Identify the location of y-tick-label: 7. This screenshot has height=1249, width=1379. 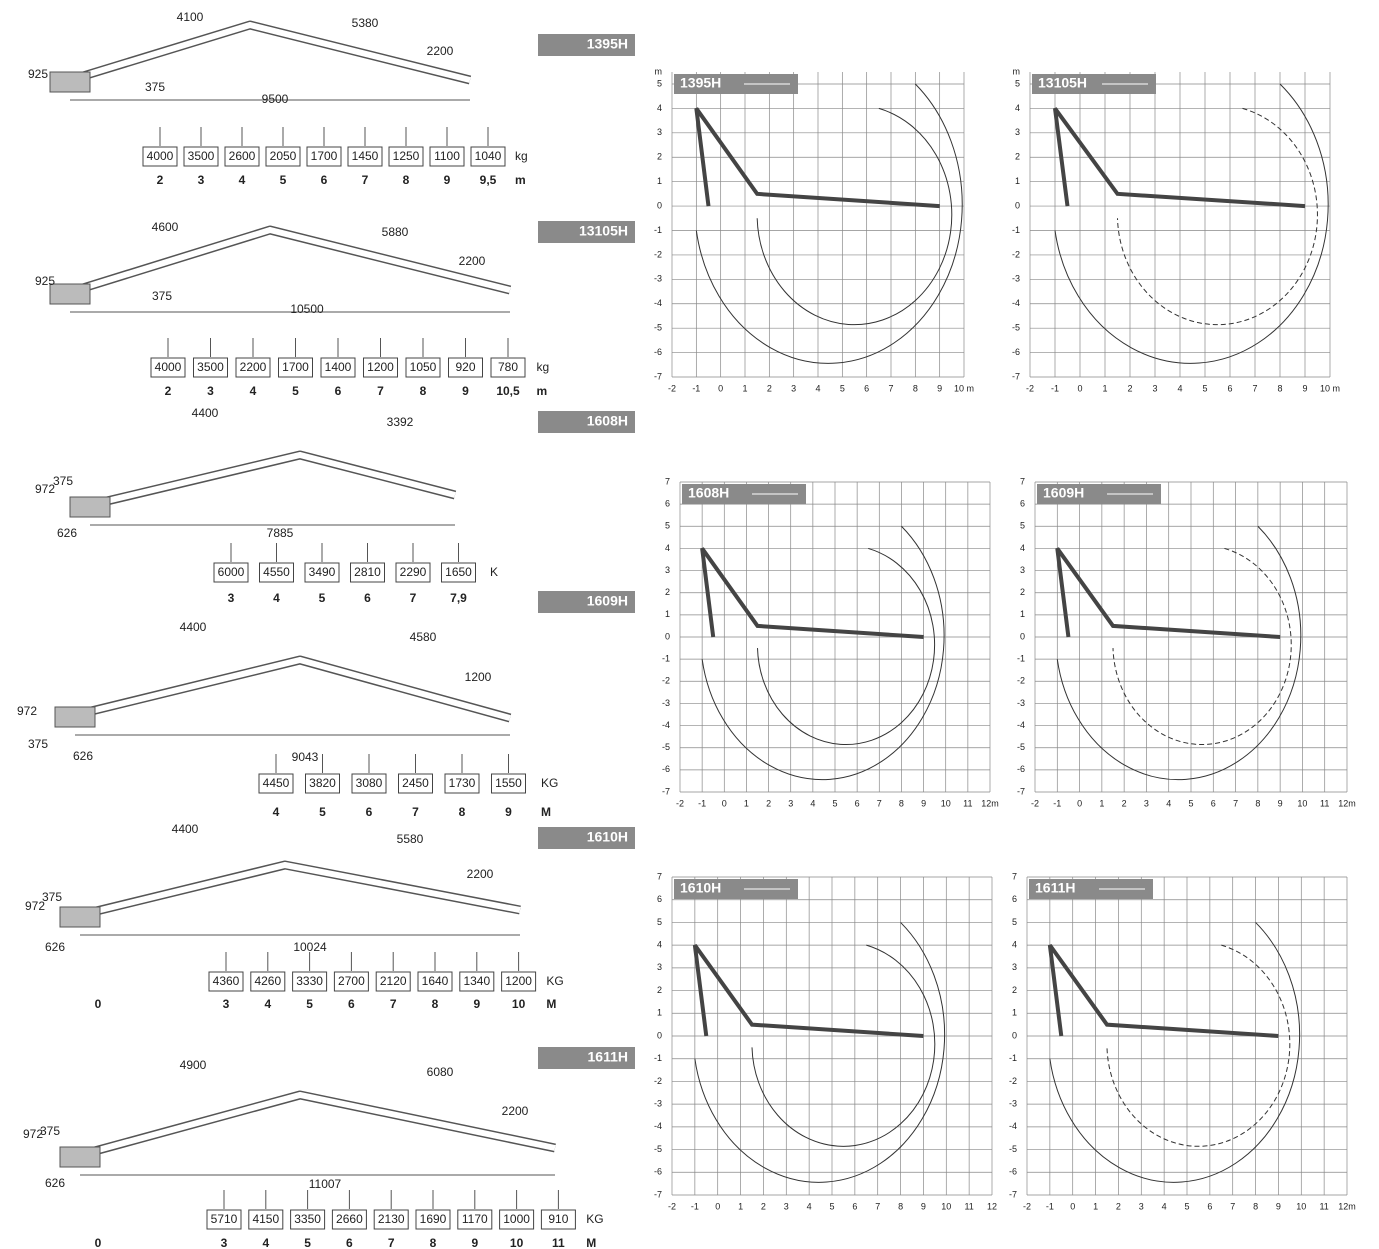
(1022, 481).